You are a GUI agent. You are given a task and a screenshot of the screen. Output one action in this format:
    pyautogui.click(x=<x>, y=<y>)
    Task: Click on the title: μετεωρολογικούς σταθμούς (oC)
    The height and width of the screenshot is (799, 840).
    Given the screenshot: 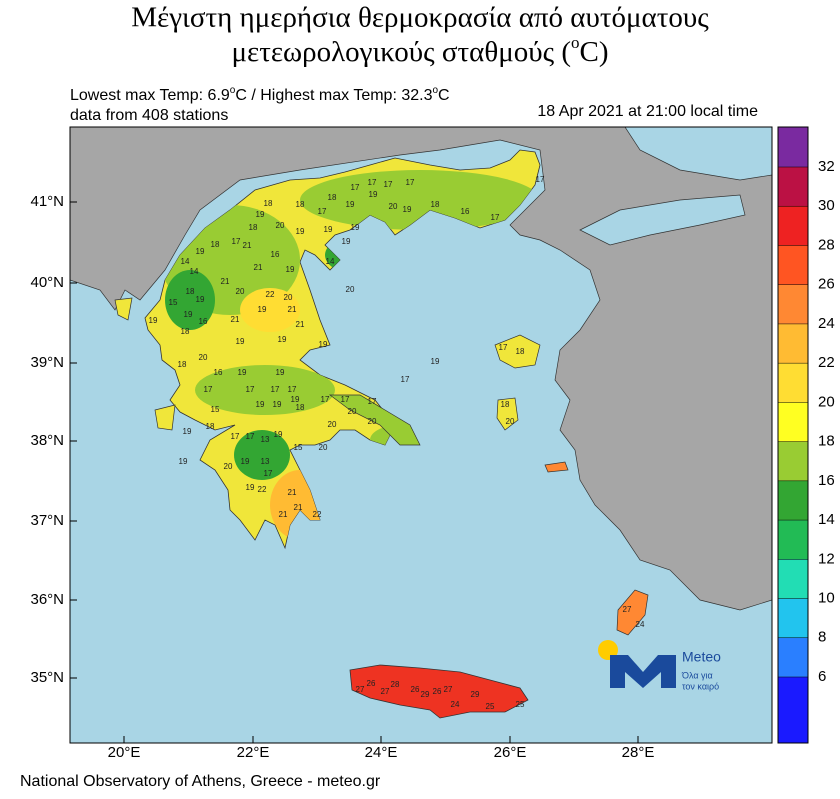 What is the action you would take?
    pyautogui.click(x=419, y=50)
    